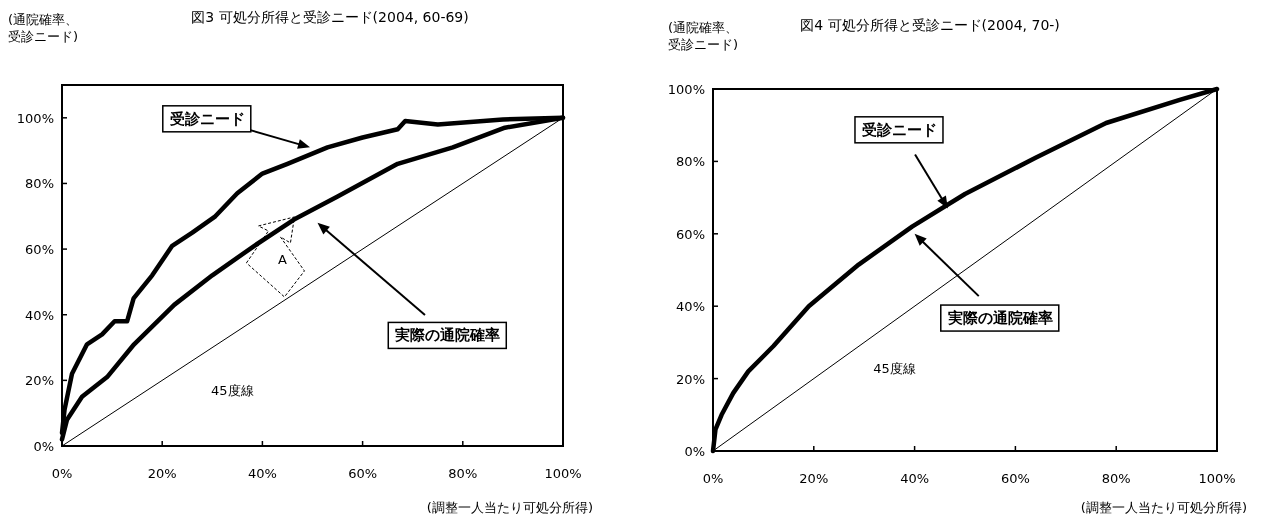 Image resolution: width=1262 pixels, height=524 pixels. Describe the element at coordinates (930, 25) in the screenshot. I see `chart-title: 図4 可処分所得と受診ニード(2004, 70-)` at that location.